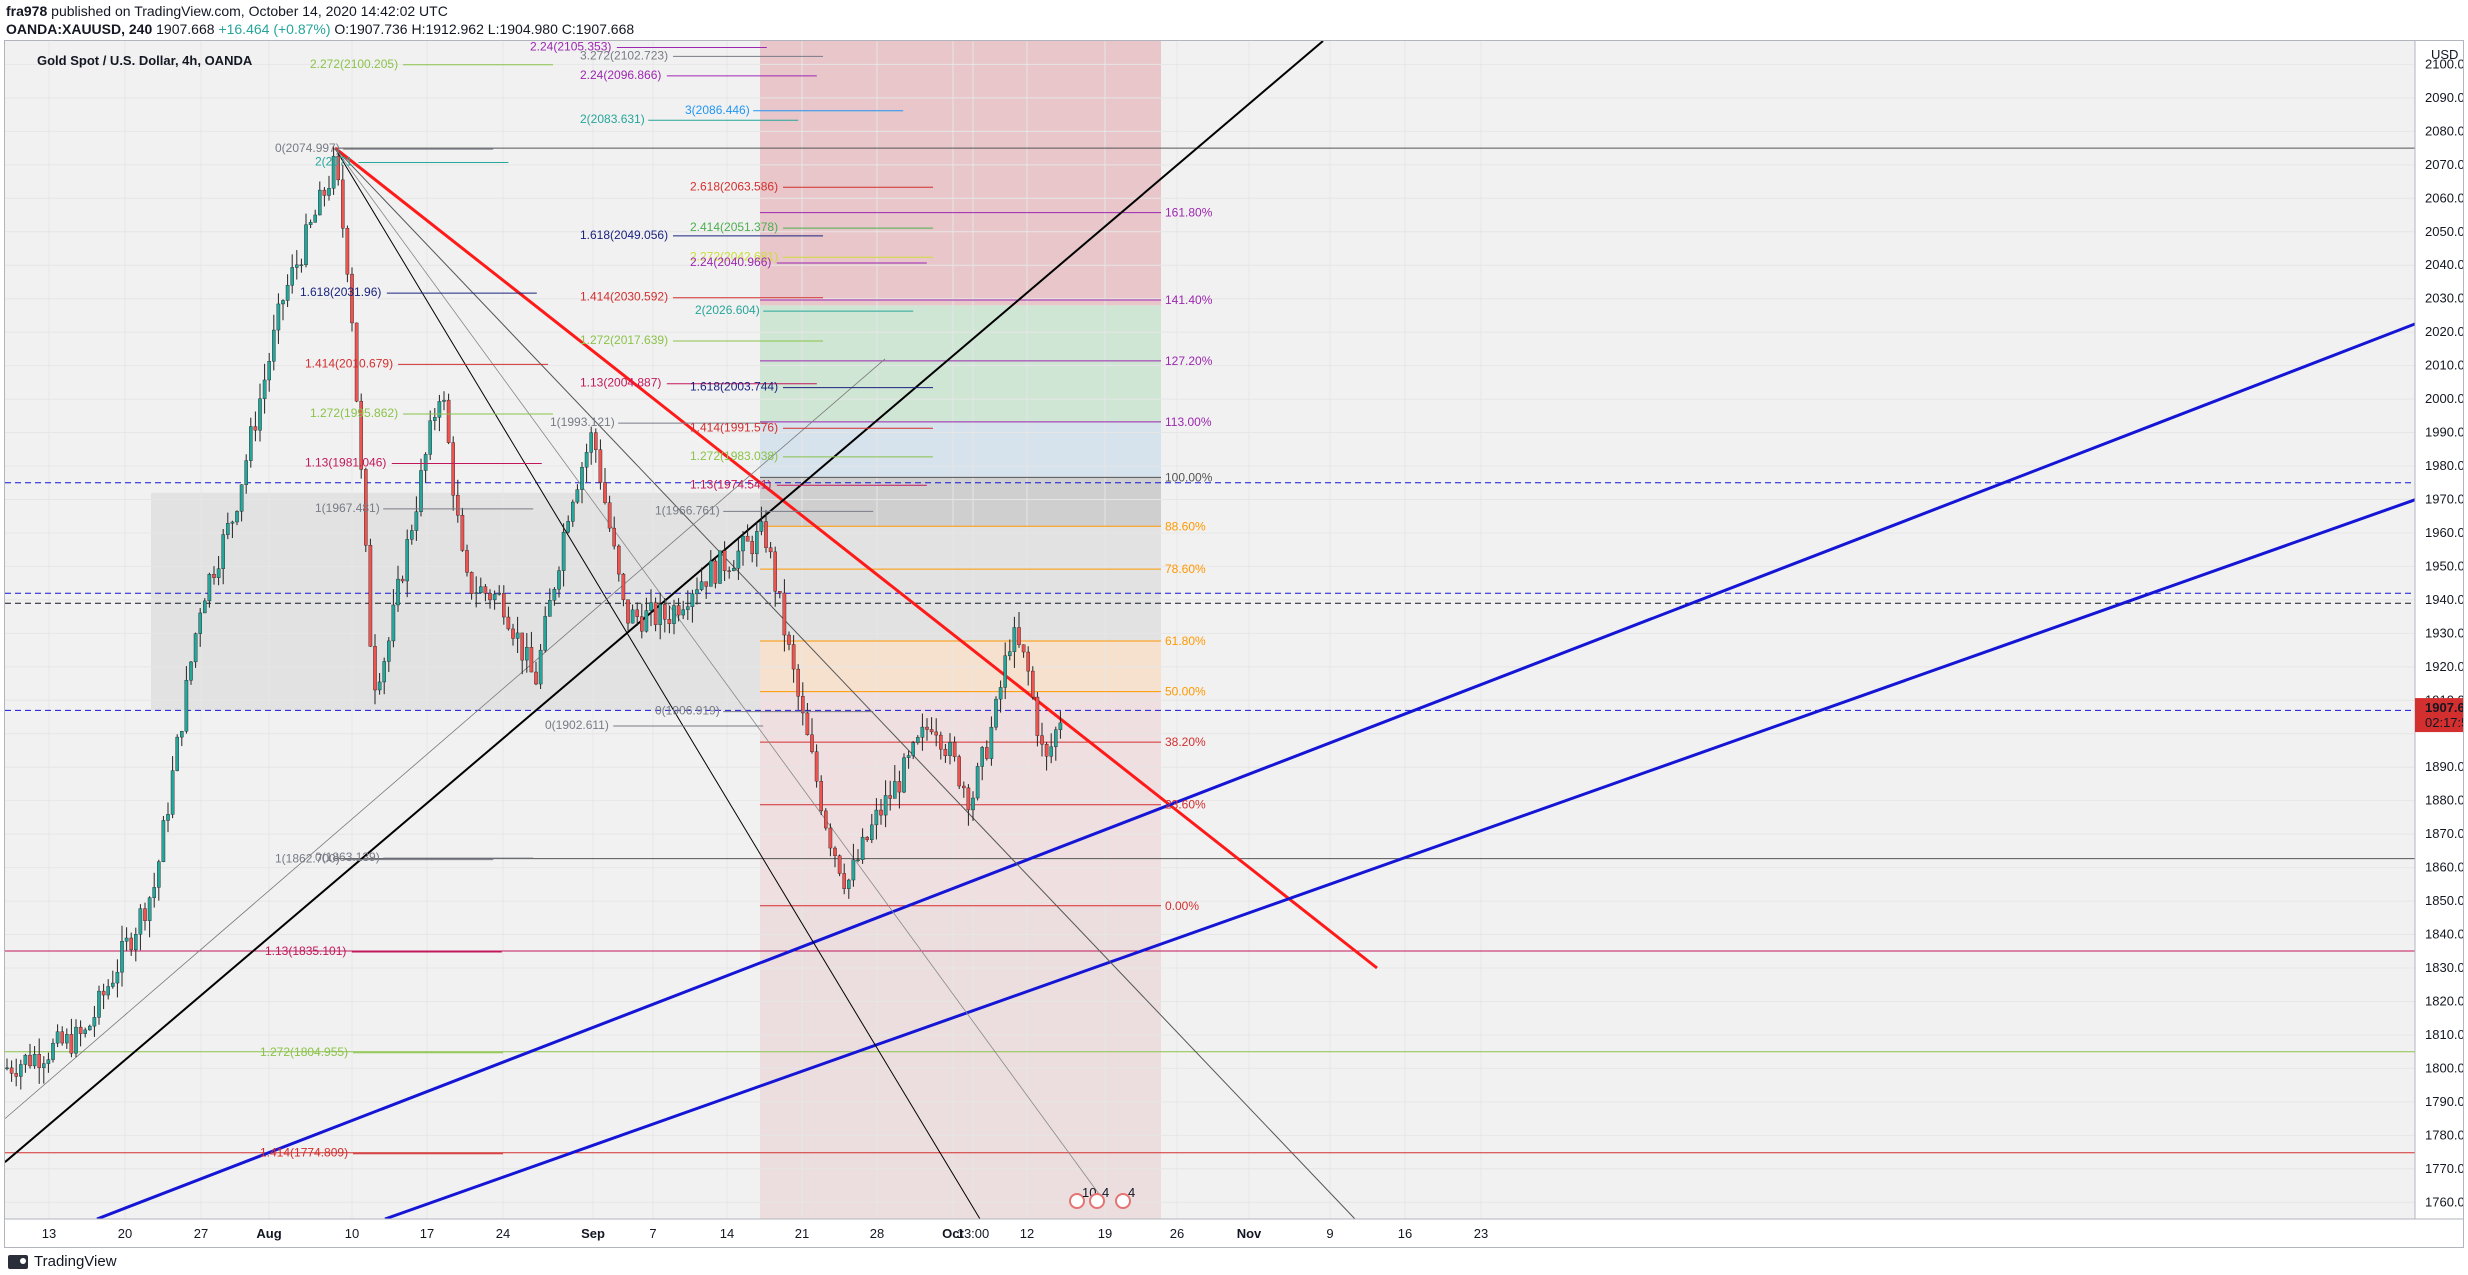 The height and width of the screenshot is (1275, 2468). Describe the element at coordinates (1249, 1233) in the screenshot. I see `time-tick-label: Nov` at that location.